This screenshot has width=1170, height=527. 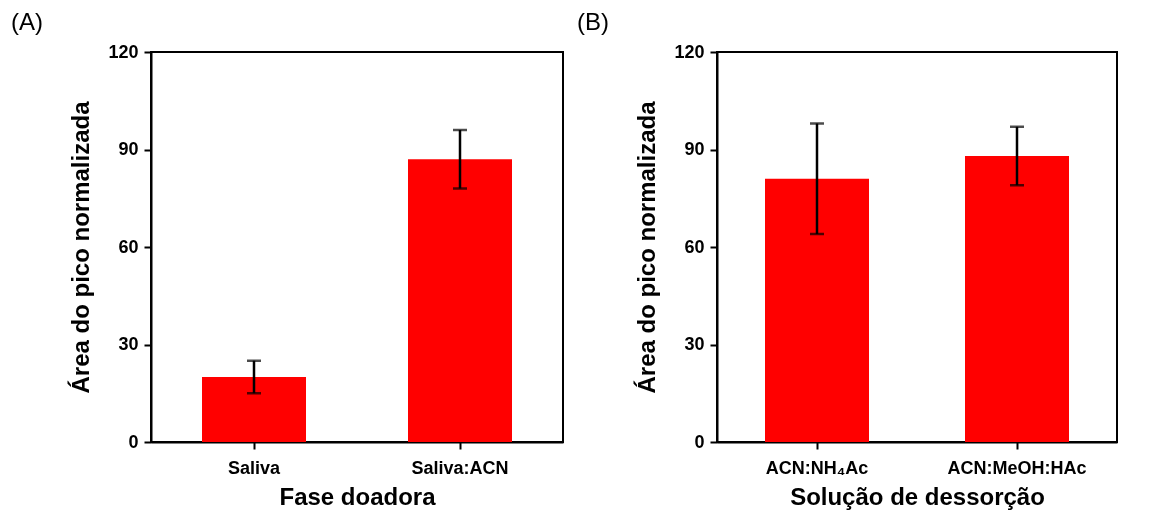 I want to click on chart-title: (B), so click(x=593, y=21).